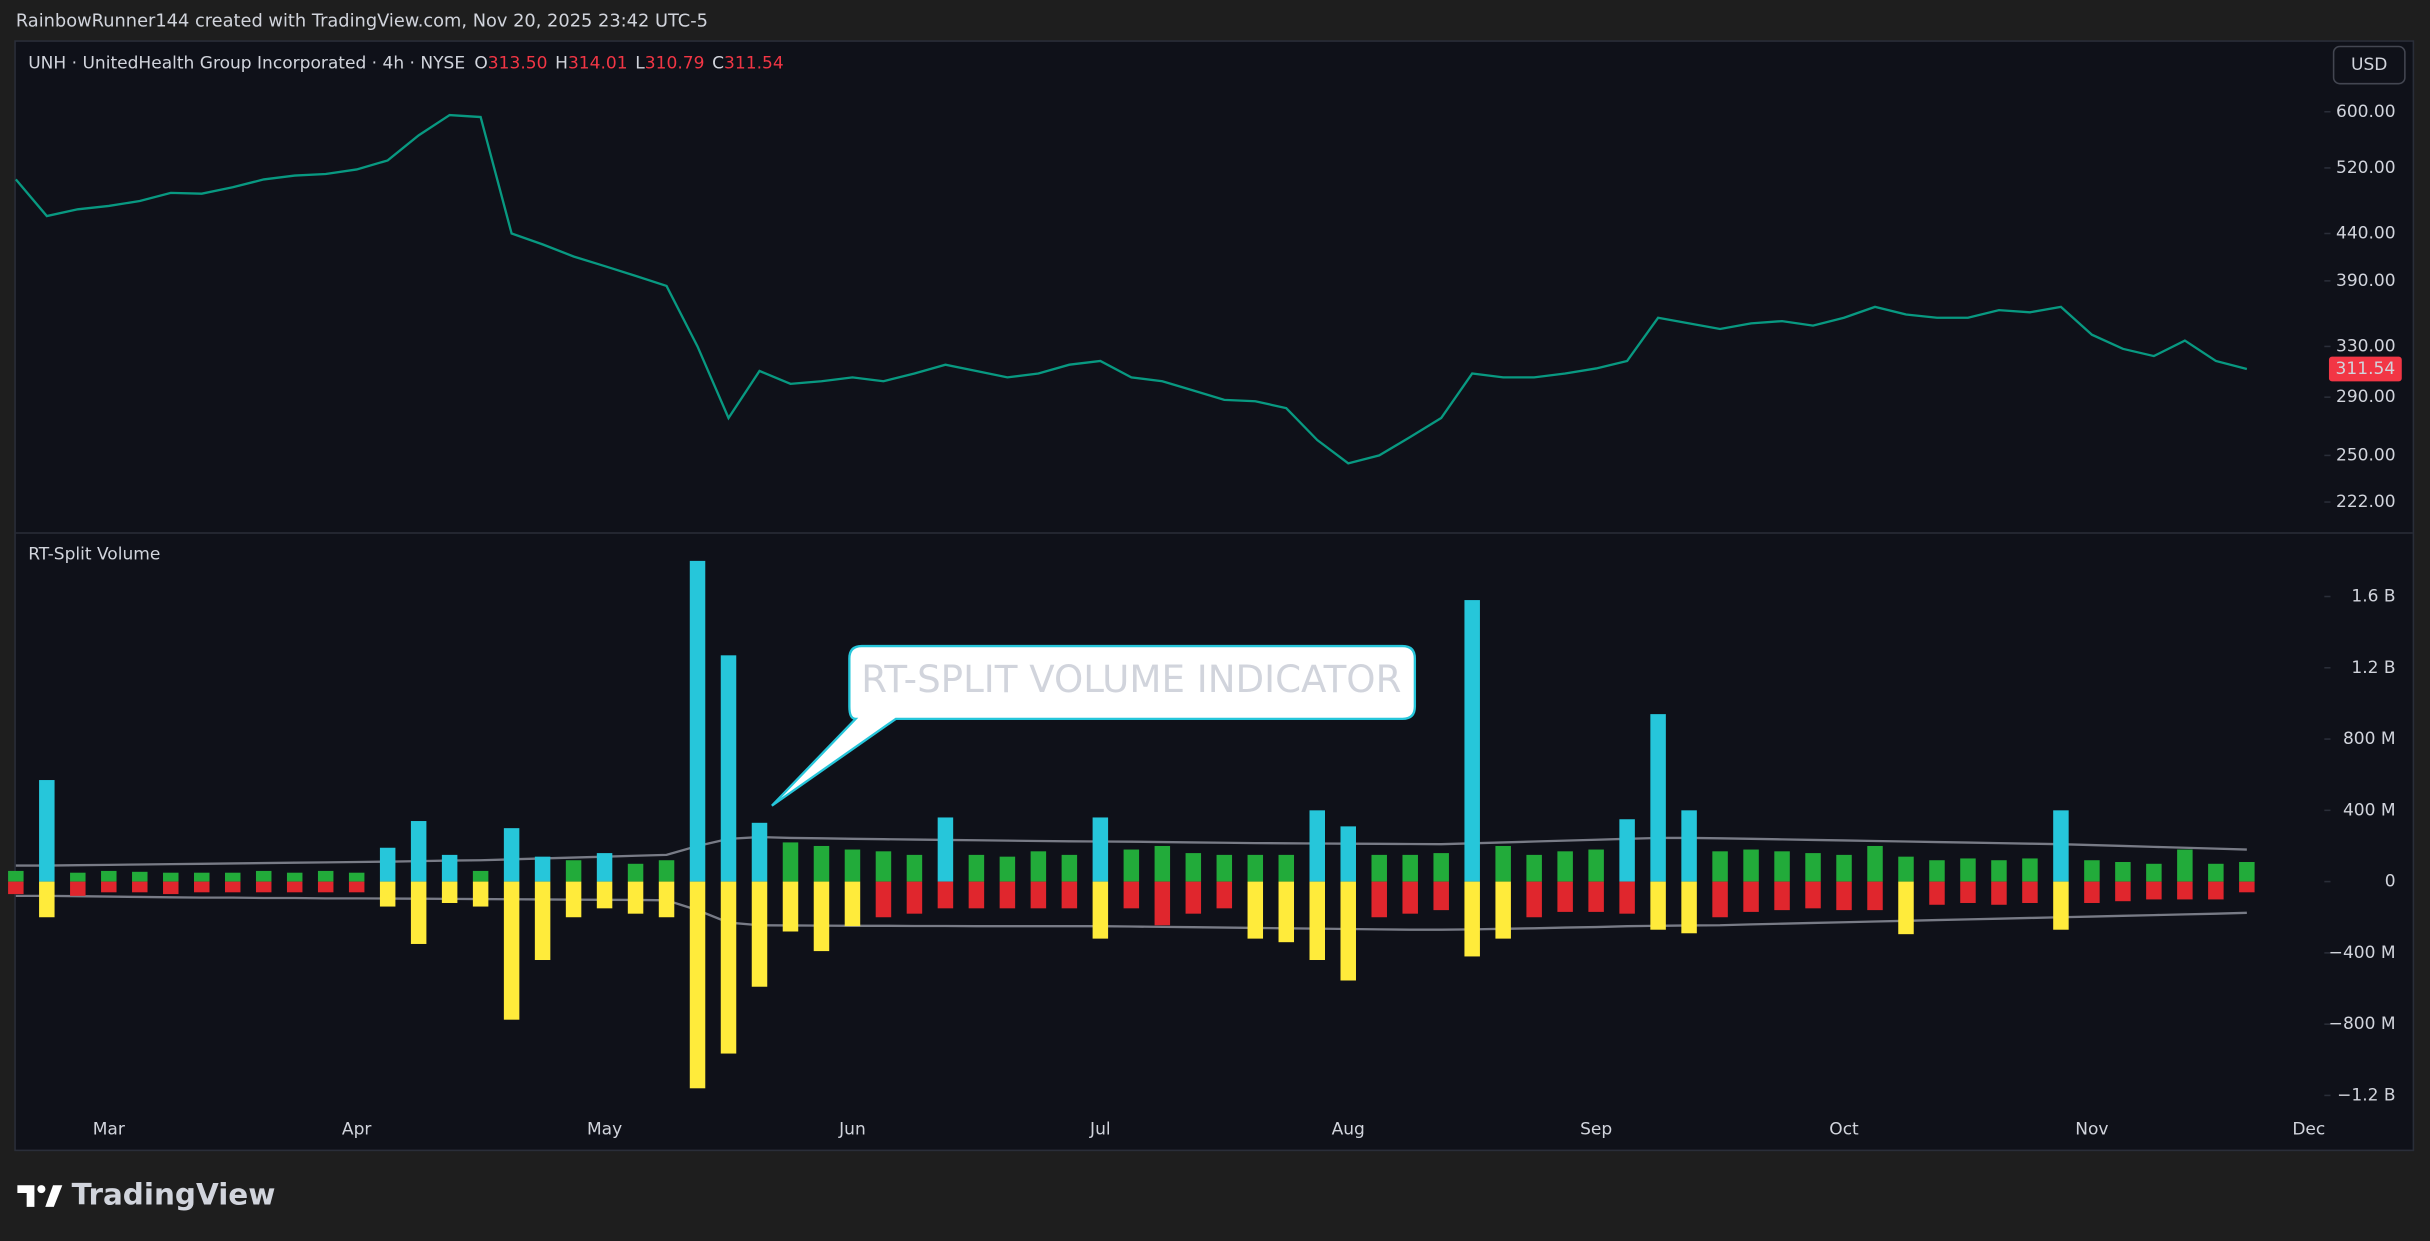  What do you see at coordinates (1100, 1129) in the screenshot?
I see `x-tick-label: Jul` at bounding box center [1100, 1129].